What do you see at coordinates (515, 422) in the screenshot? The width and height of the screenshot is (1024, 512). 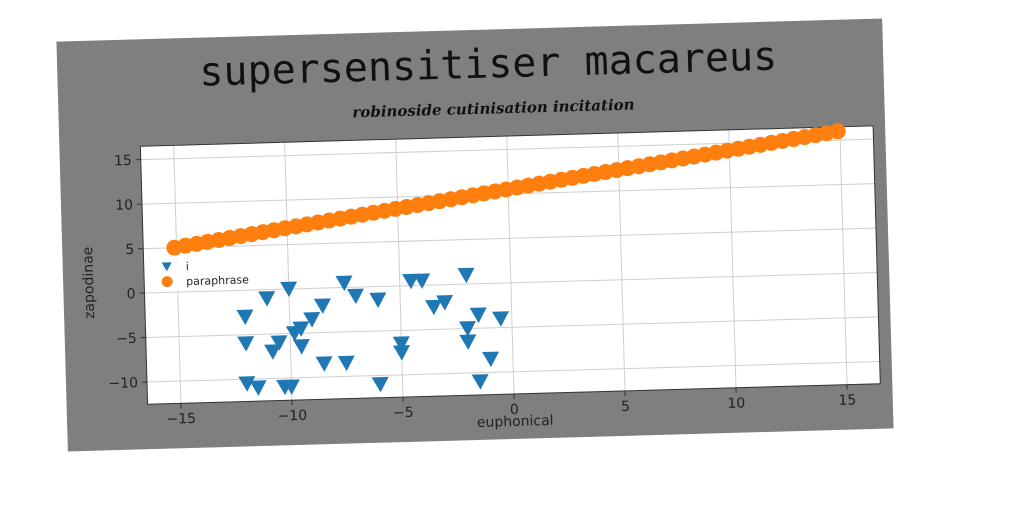 I see `x-axis-label: euphonical` at bounding box center [515, 422].